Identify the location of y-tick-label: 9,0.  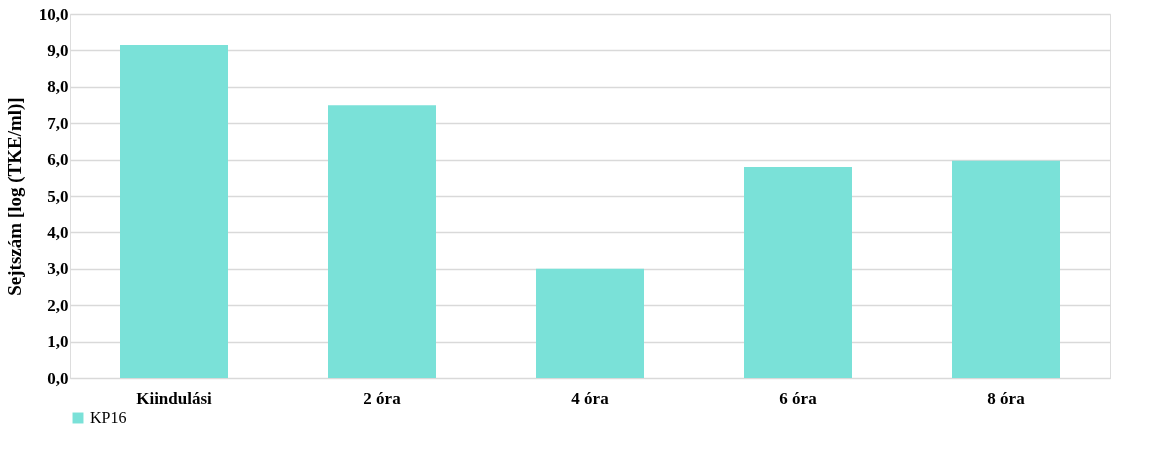
(58, 50).